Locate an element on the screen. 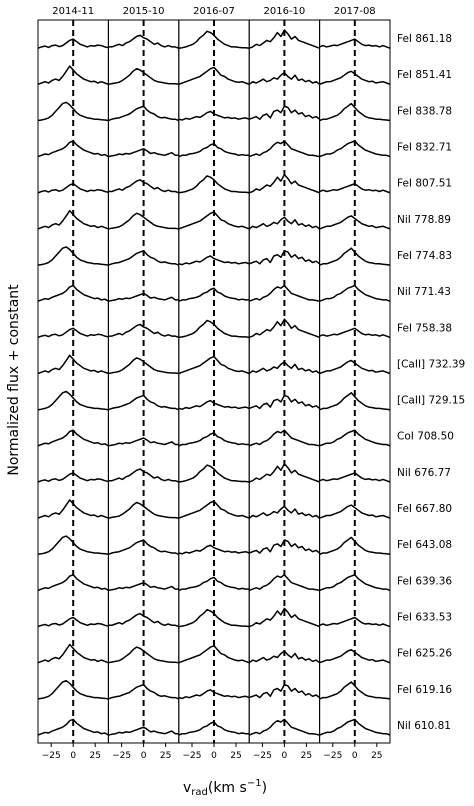  profile-FeI-807.51-2016-07 is located at coordinates (214, 184).